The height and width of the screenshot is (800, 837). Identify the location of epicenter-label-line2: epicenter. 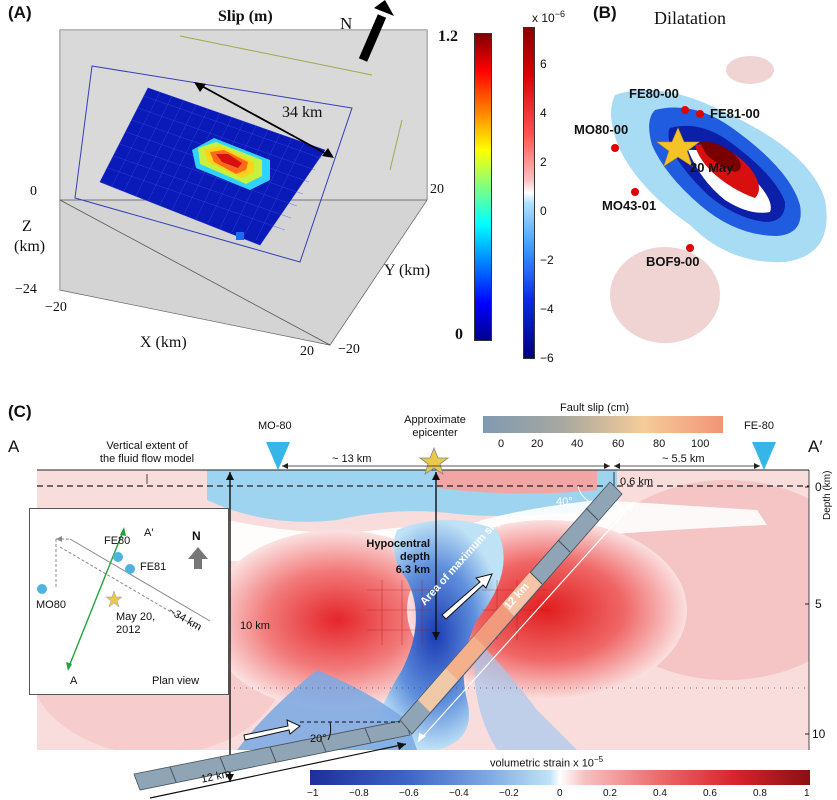
(435, 433).